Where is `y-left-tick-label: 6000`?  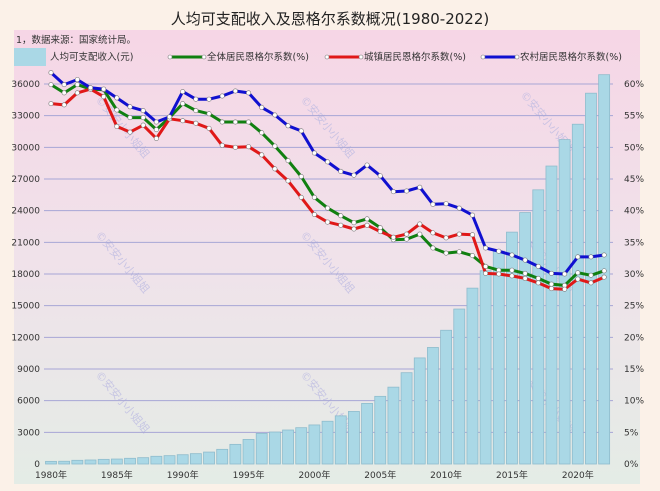 y-left-tick-label: 6000 is located at coordinates (28, 402).